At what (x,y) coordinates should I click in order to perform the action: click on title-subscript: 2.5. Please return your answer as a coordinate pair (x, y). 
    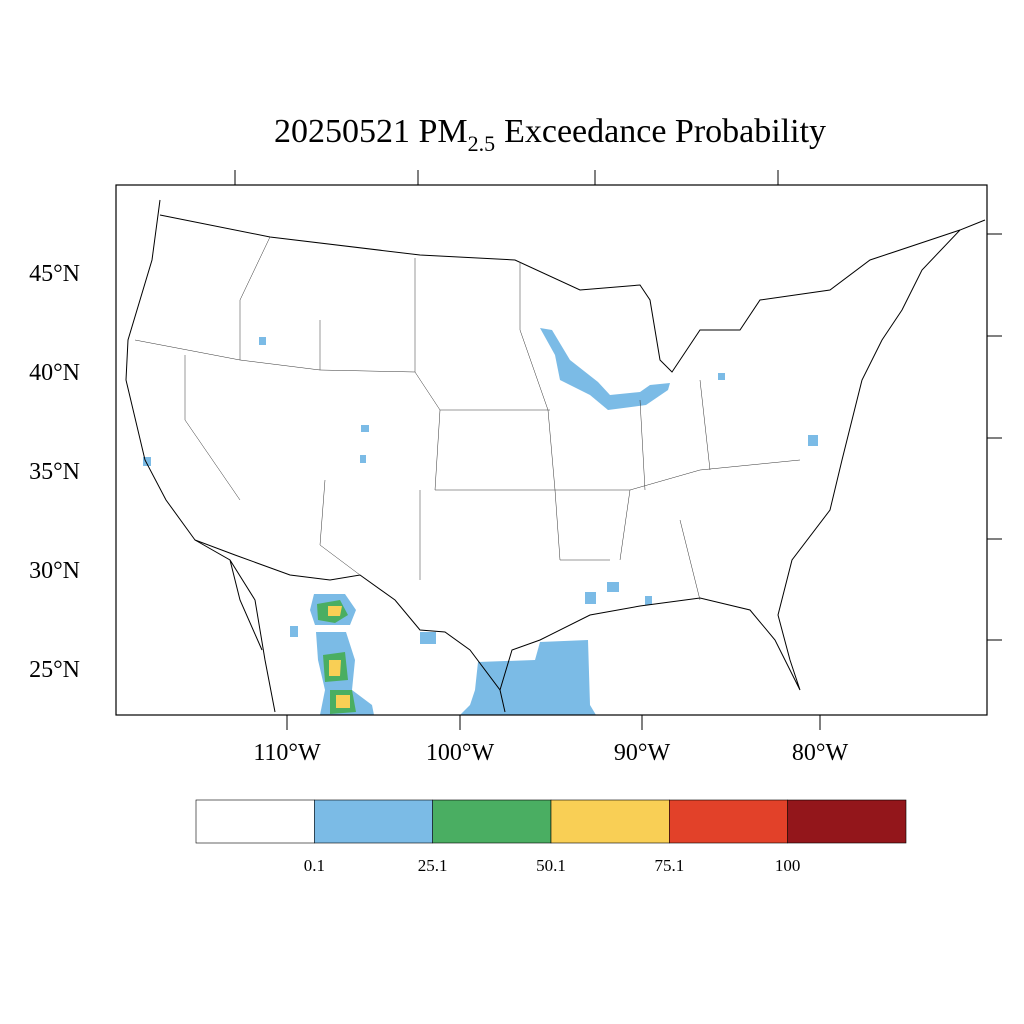
    Looking at the image, I should click on (482, 143).